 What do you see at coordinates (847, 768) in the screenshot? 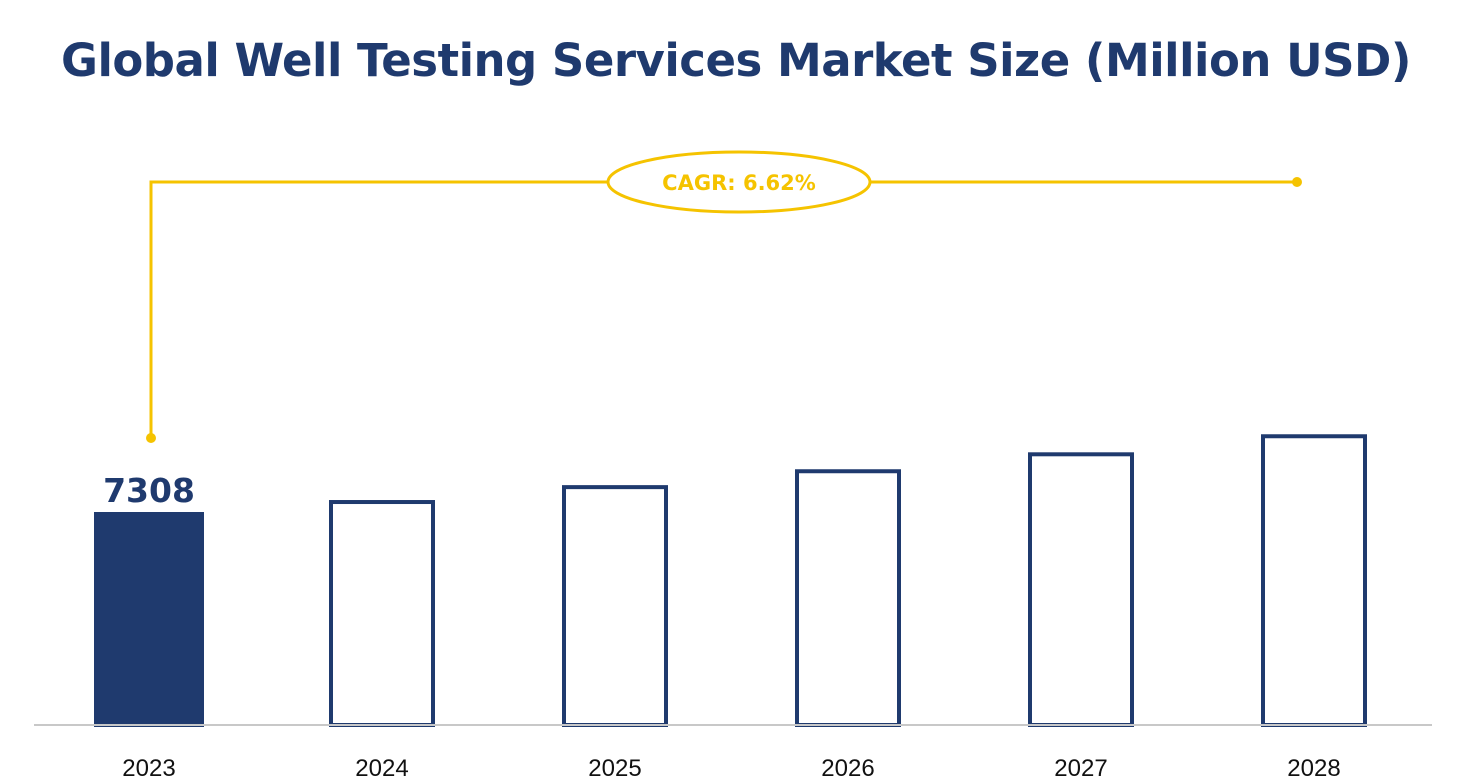
I see `x-tick-label-2026: 2026` at bounding box center [847, 768].